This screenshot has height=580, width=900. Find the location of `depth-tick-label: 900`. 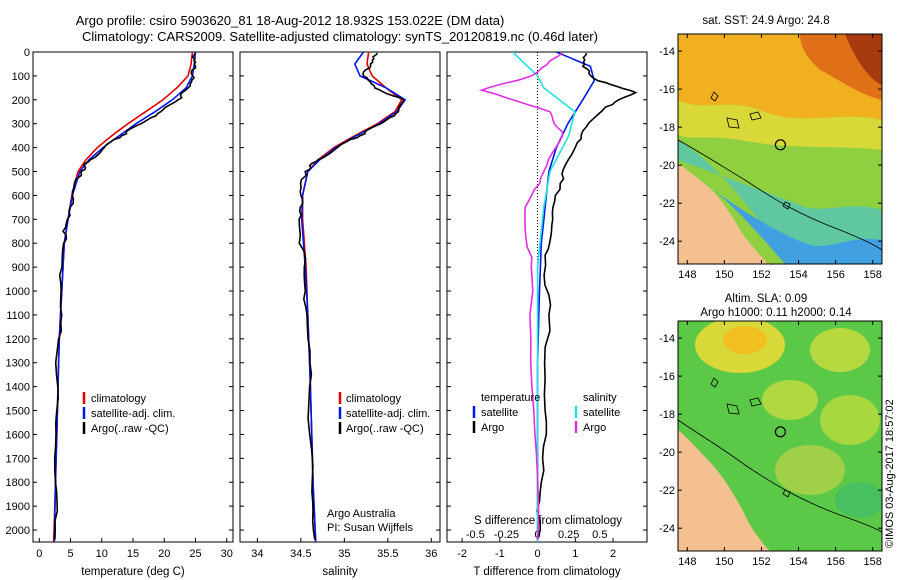

depth-tick-label: 900 is located at coordinates (21, 268).